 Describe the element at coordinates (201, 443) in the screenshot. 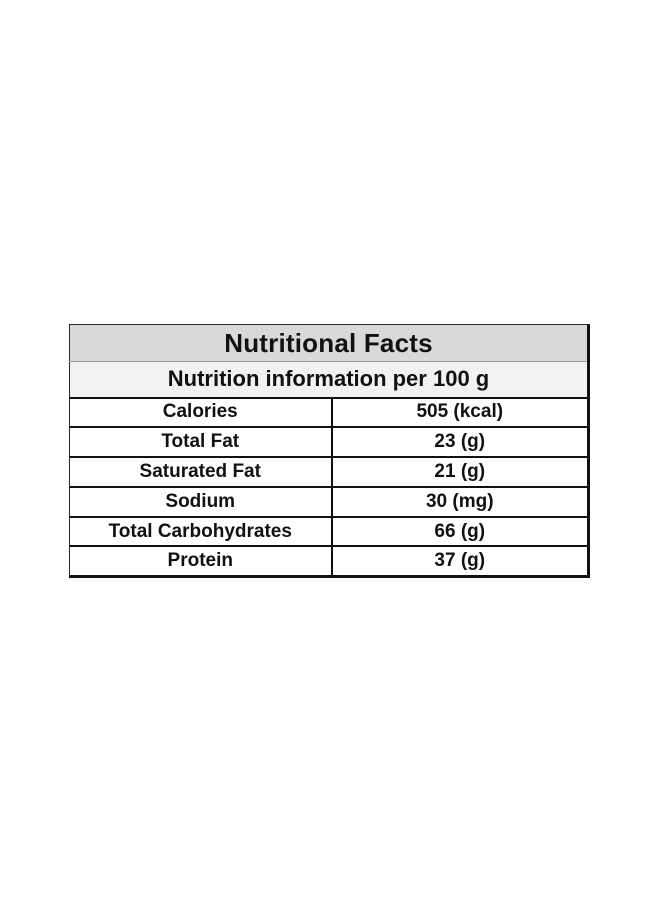

I see `nutrient-name: Total Fat` at that location.